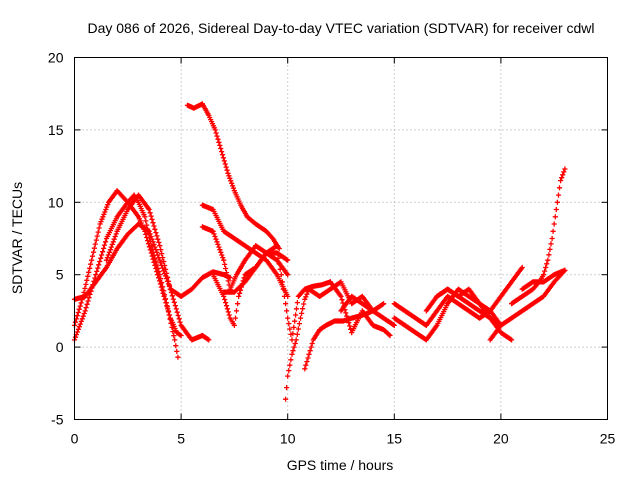 This screenshot has height=480, width=640. Describe the element at coordinates (343, 439) in the screenshot. I see `x-tick-labels: 0 5 10 15 20 25` at that location.